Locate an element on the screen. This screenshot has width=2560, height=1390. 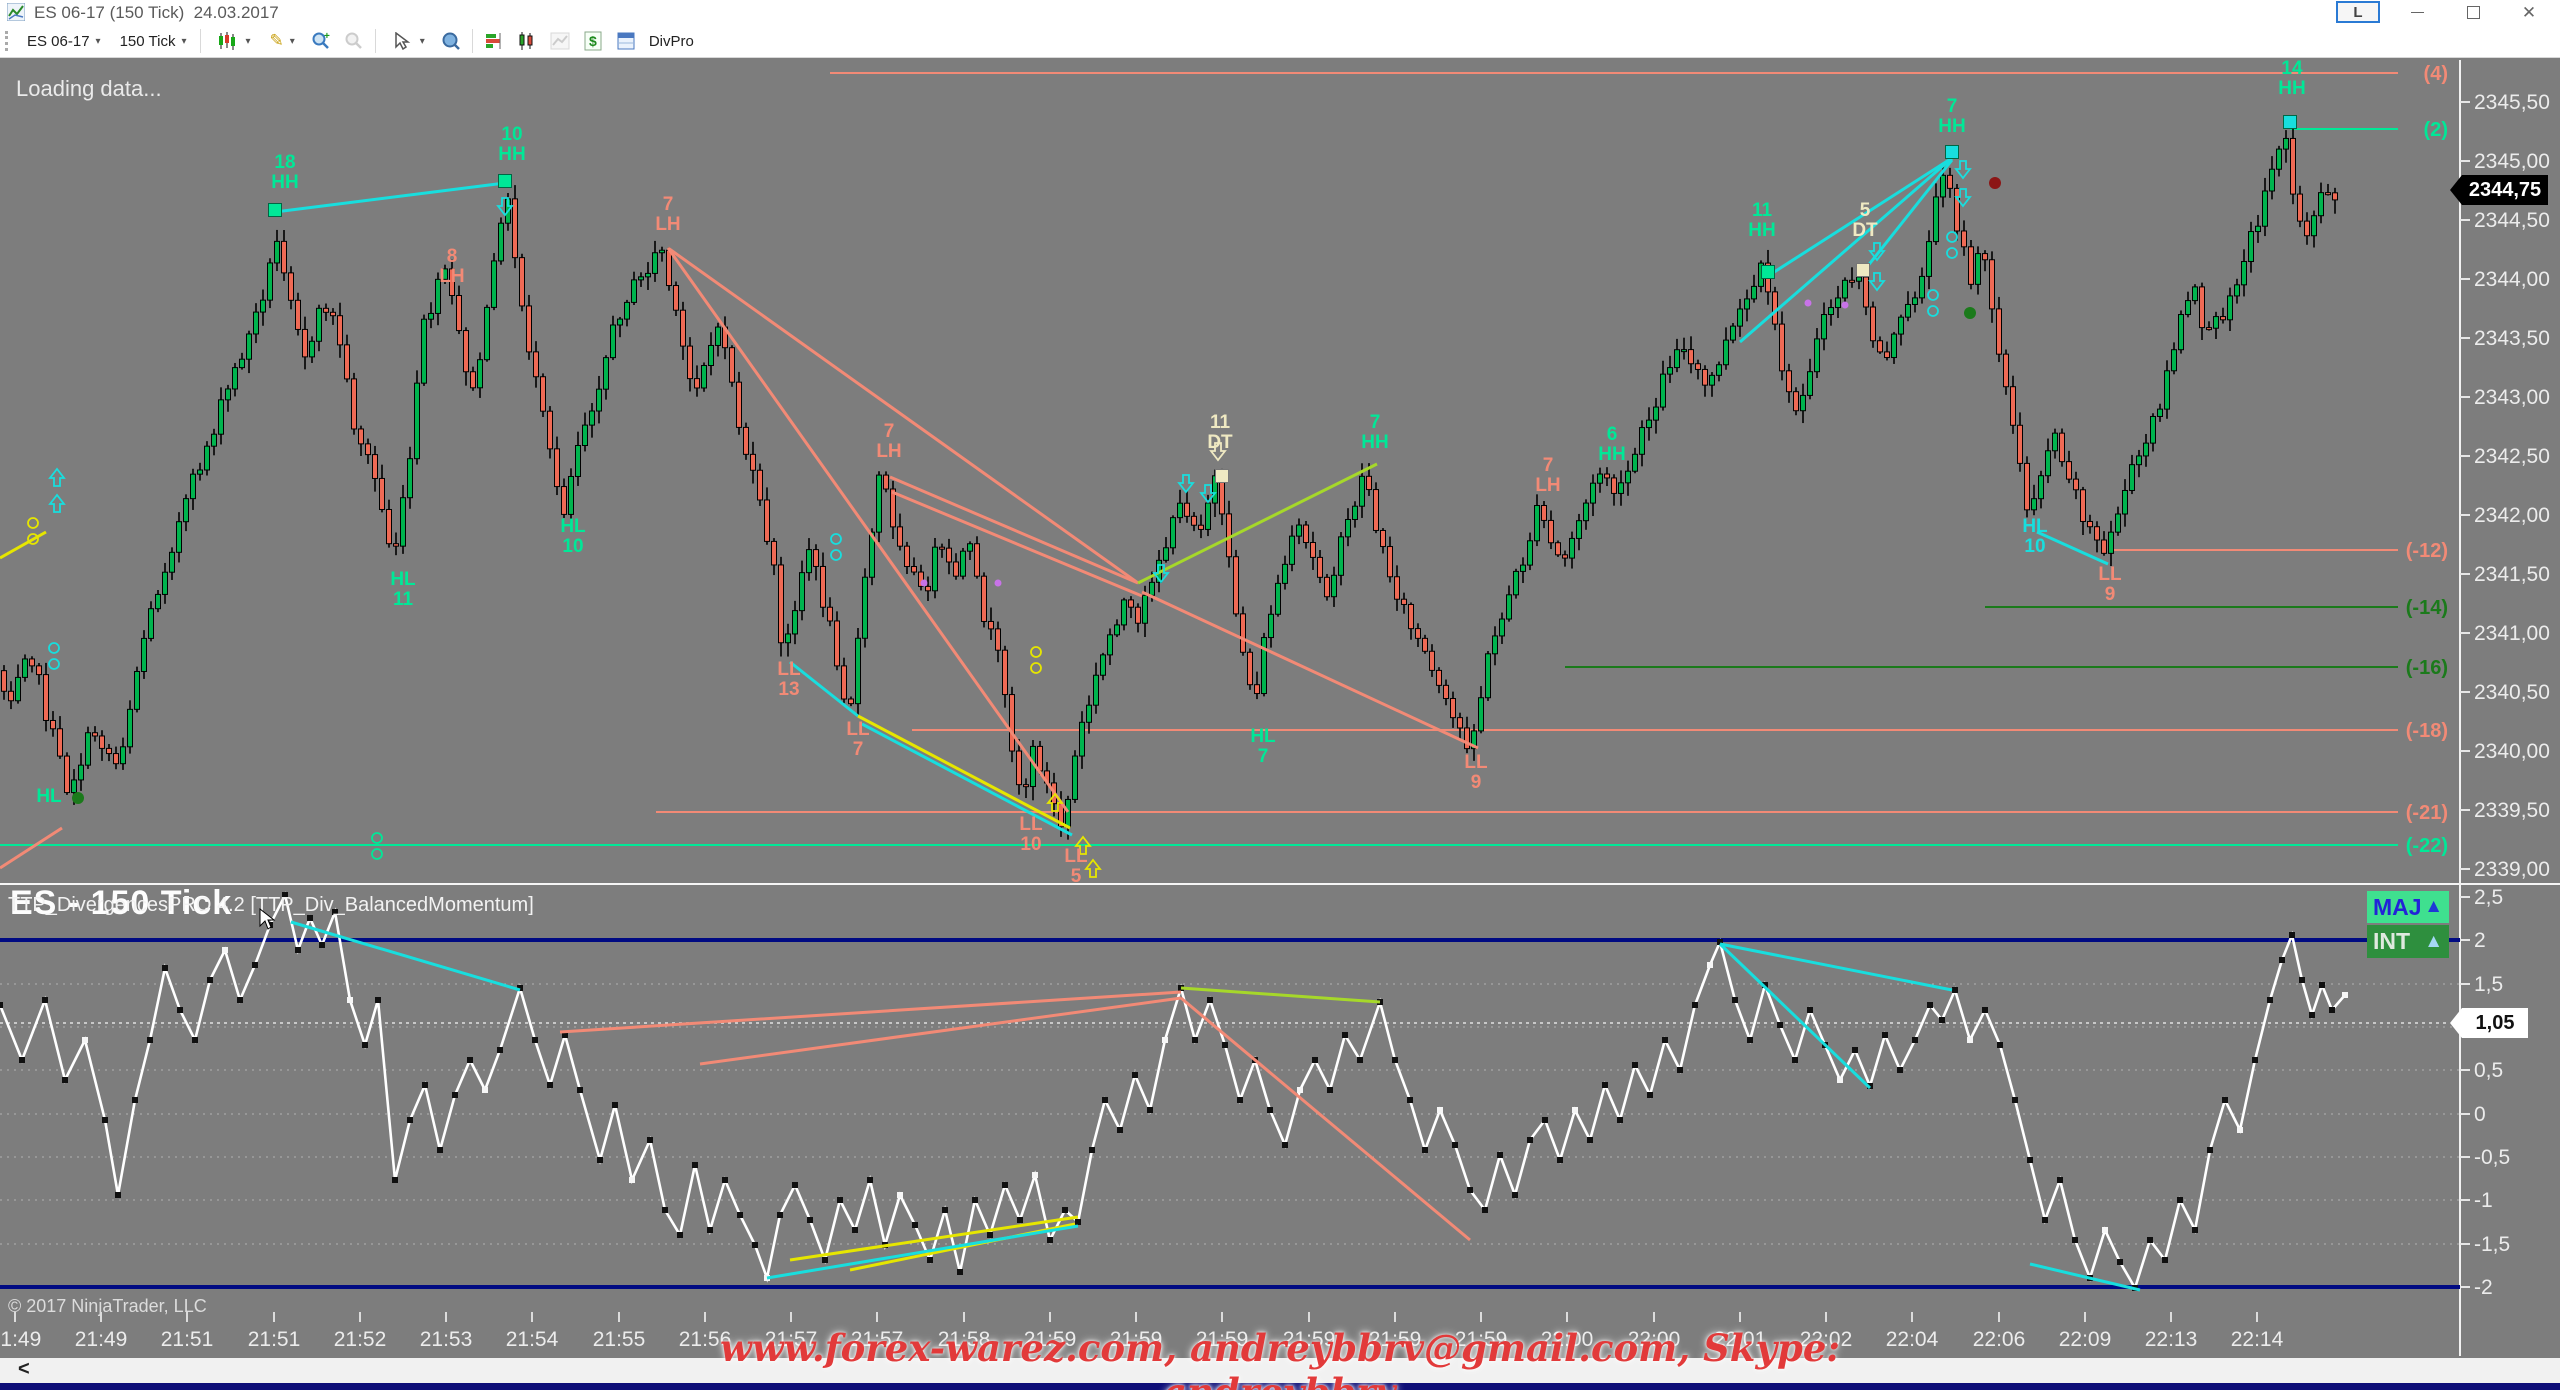
pointer-tool-button: ▾ is located at coordinates (407, 41).